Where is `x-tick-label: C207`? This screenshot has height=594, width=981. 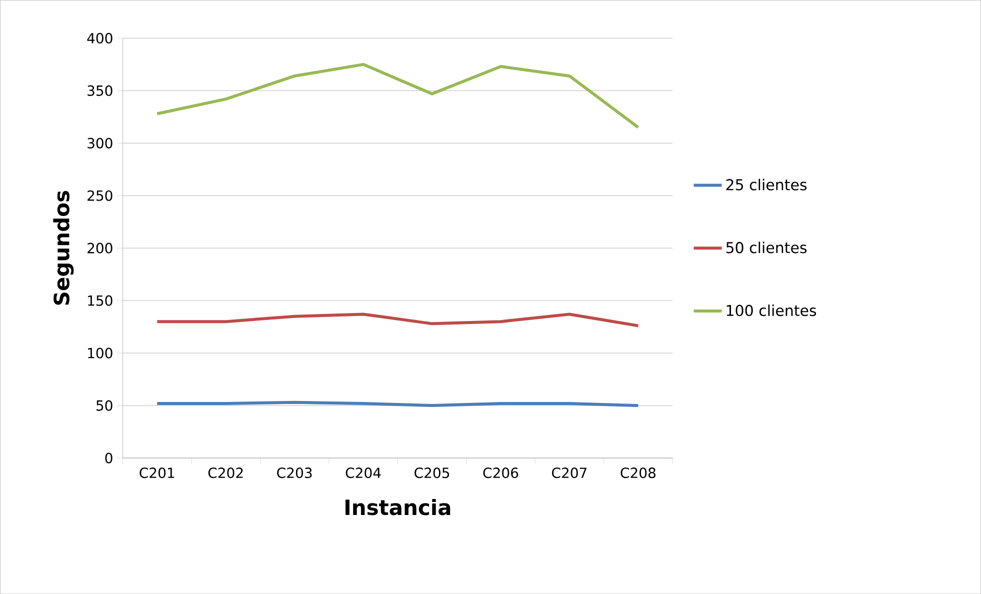
x-tick-label: C207 is located at coordinates (569, 472).